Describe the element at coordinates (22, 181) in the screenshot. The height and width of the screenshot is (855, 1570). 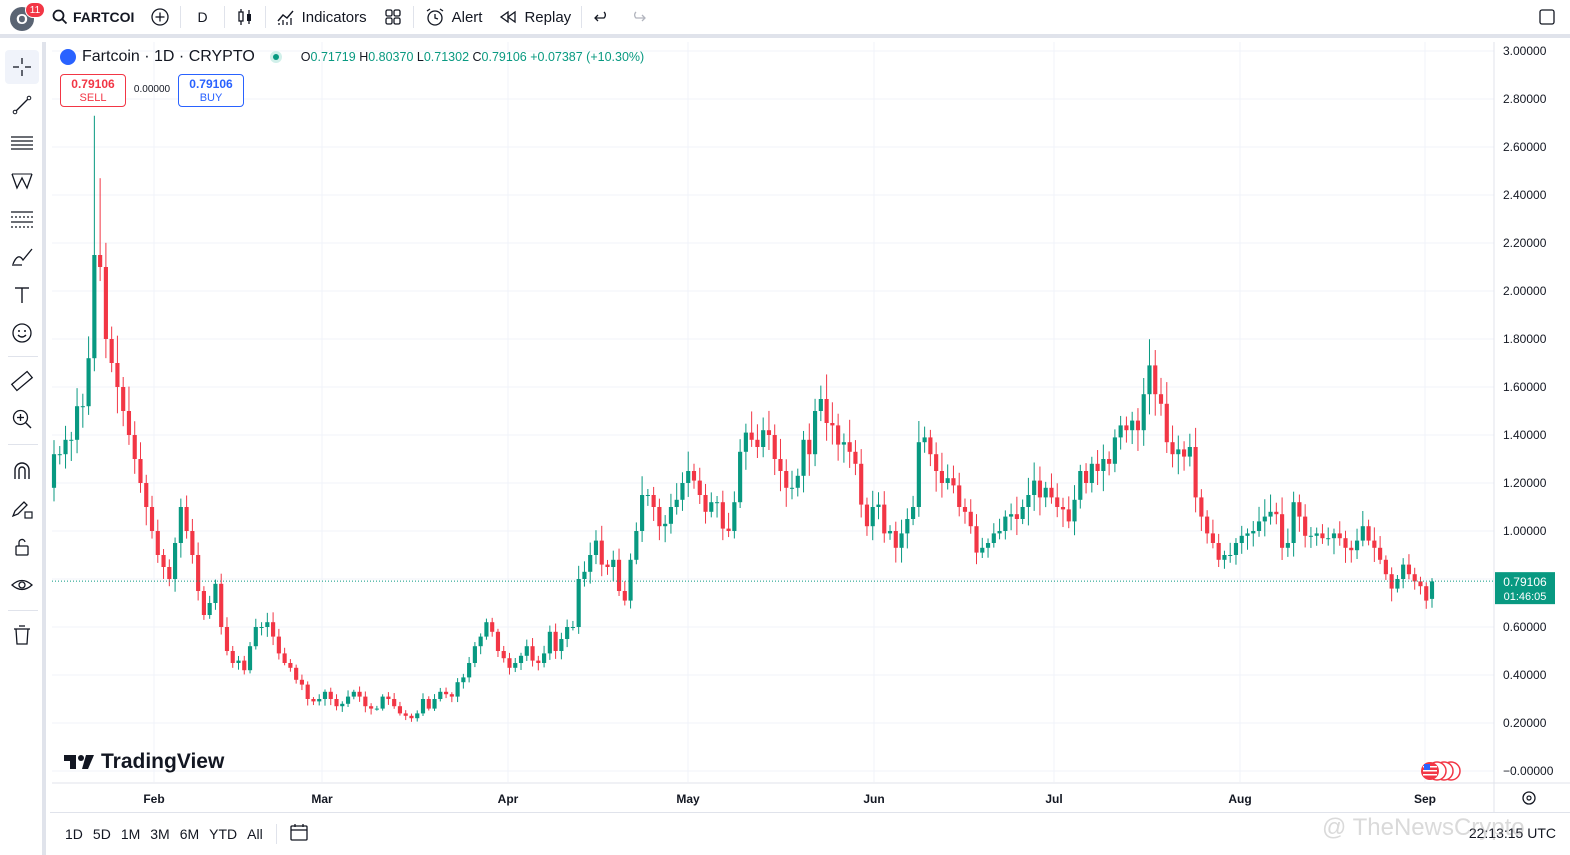
I see `pattern-tool` at that location.